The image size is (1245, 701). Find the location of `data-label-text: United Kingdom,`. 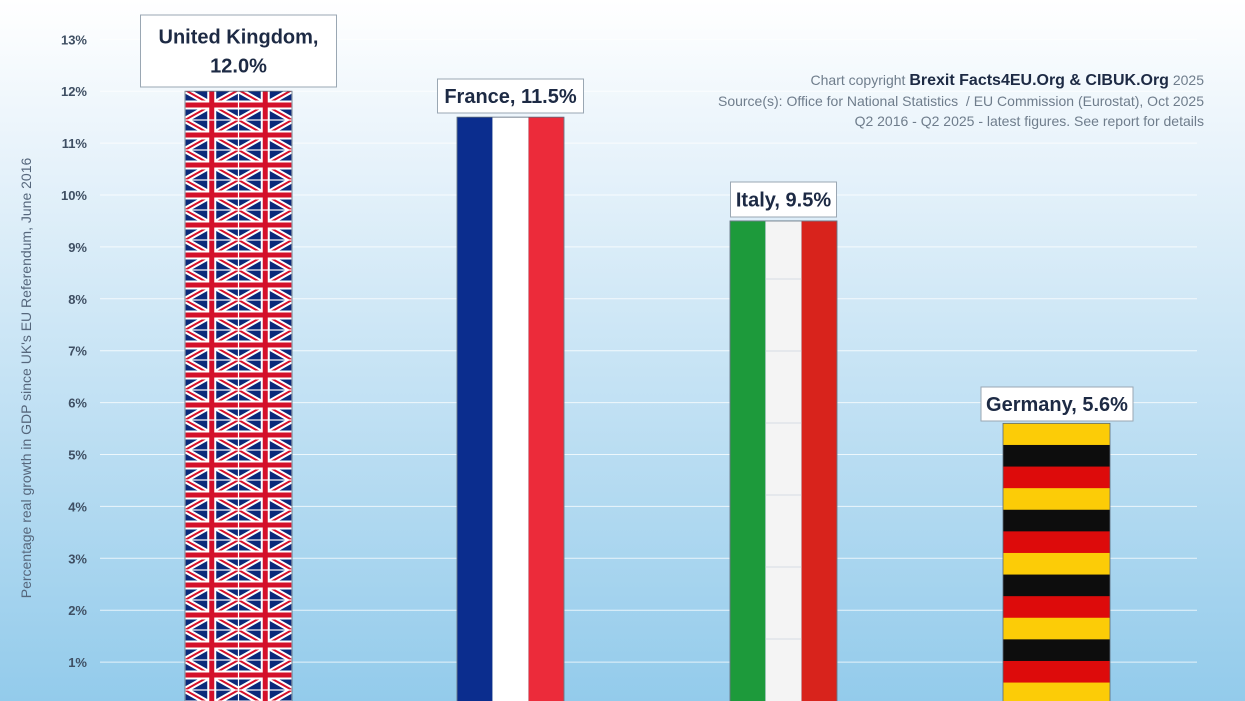

data-label-text: United Kingdom, is located at coordinates (239, 38).